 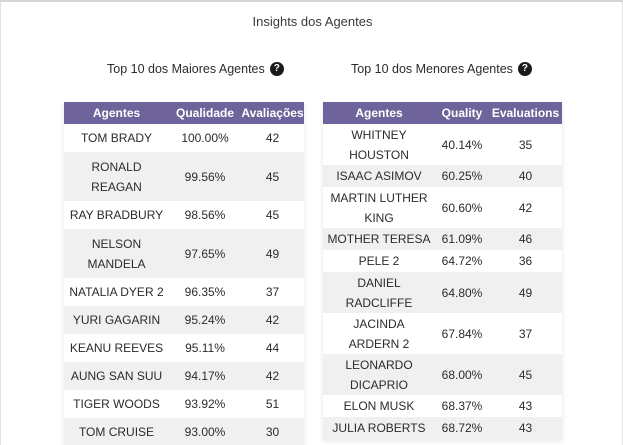 I want to click on table-row: DANIEL RADCLIFFE 64.80% 49, so click(x=442, y=292).